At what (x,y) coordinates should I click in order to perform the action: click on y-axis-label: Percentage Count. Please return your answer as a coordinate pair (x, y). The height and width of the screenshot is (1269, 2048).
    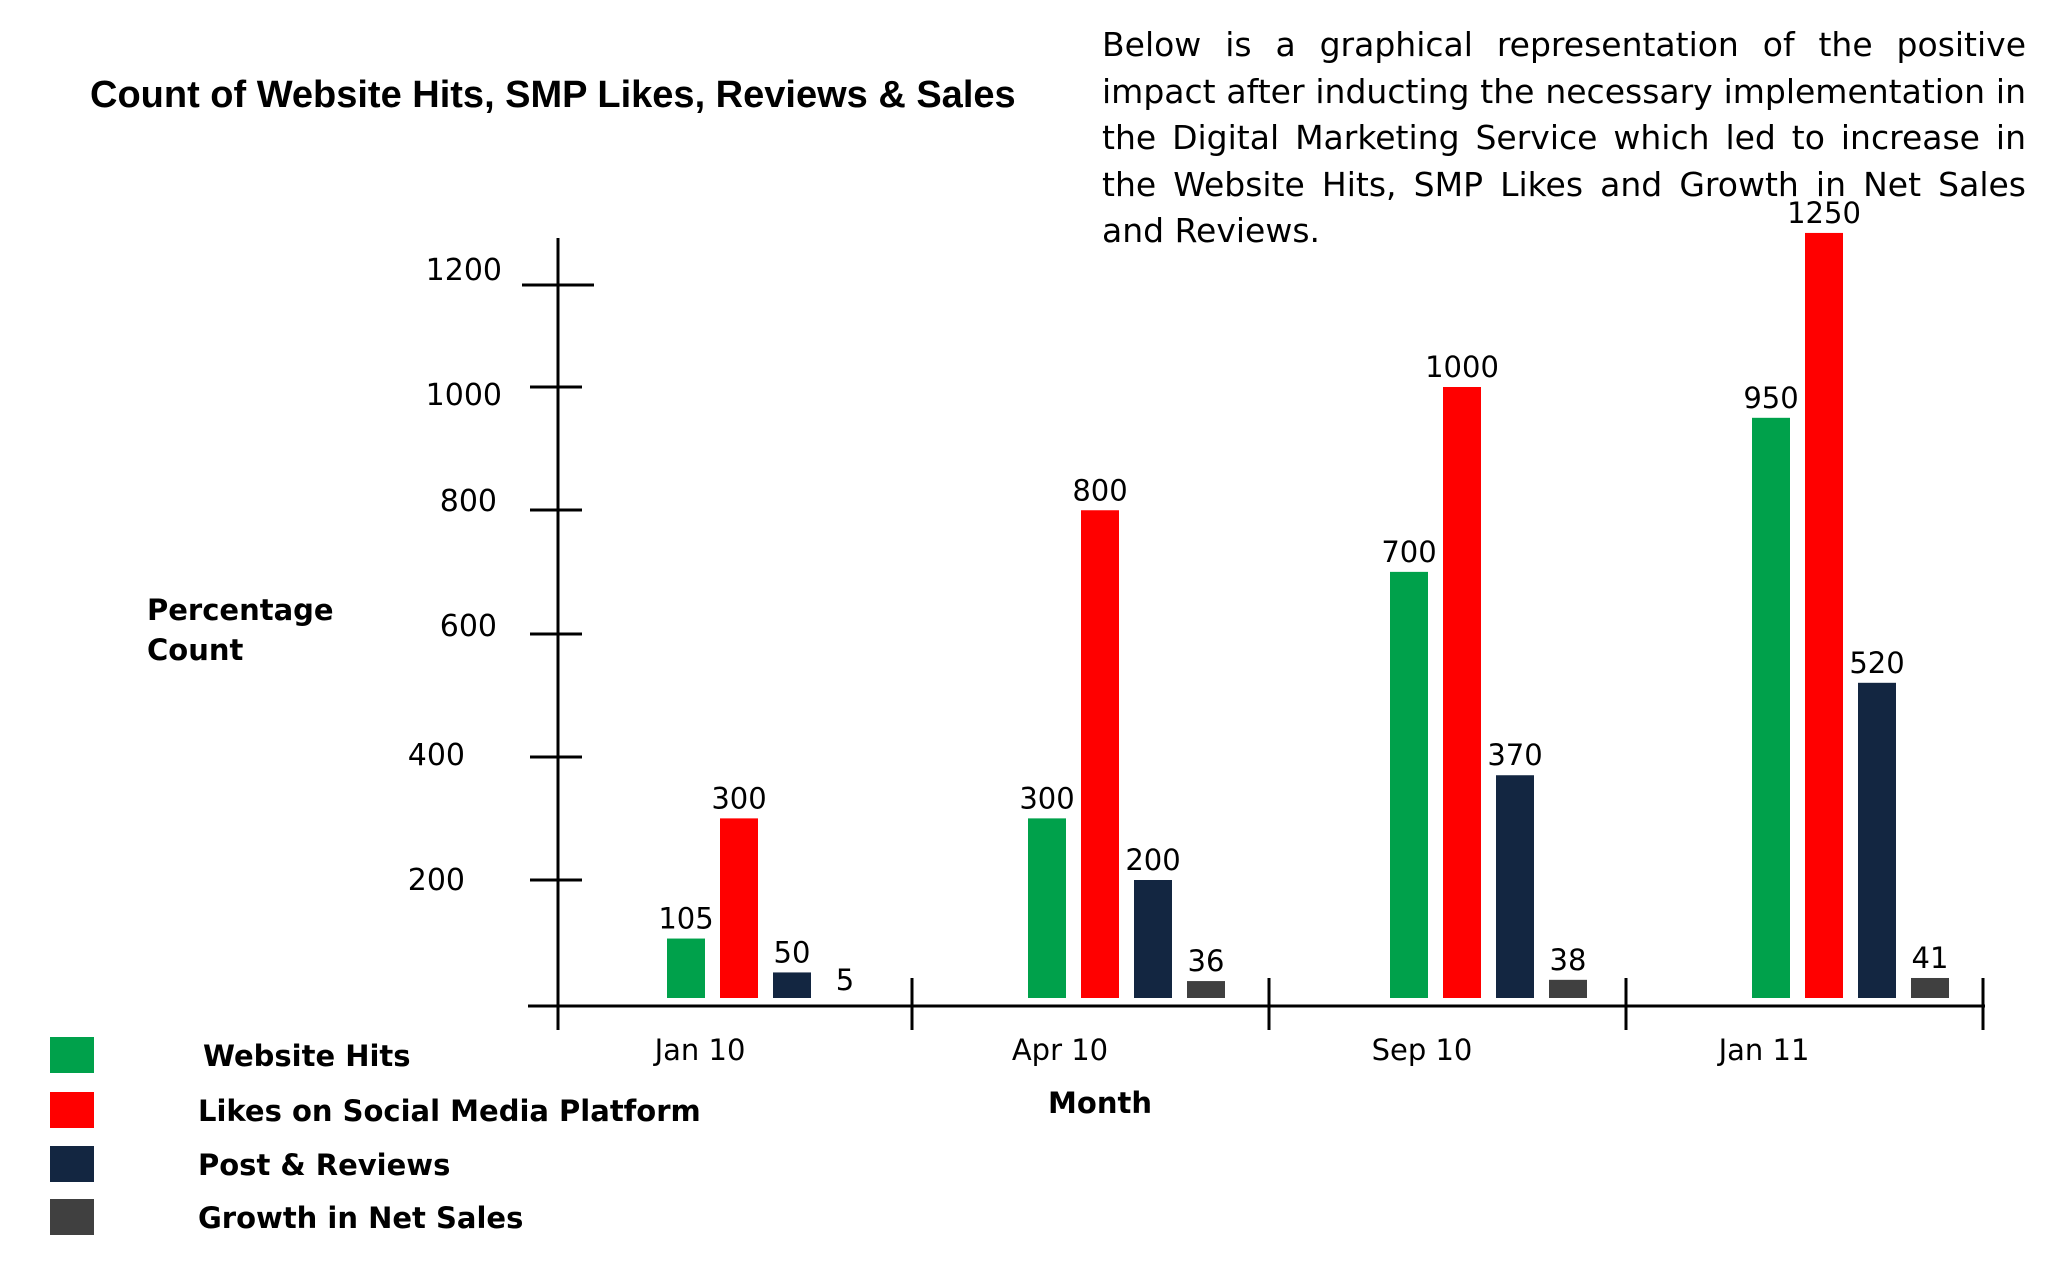
    Looking at the image, I should click on (240, 630).